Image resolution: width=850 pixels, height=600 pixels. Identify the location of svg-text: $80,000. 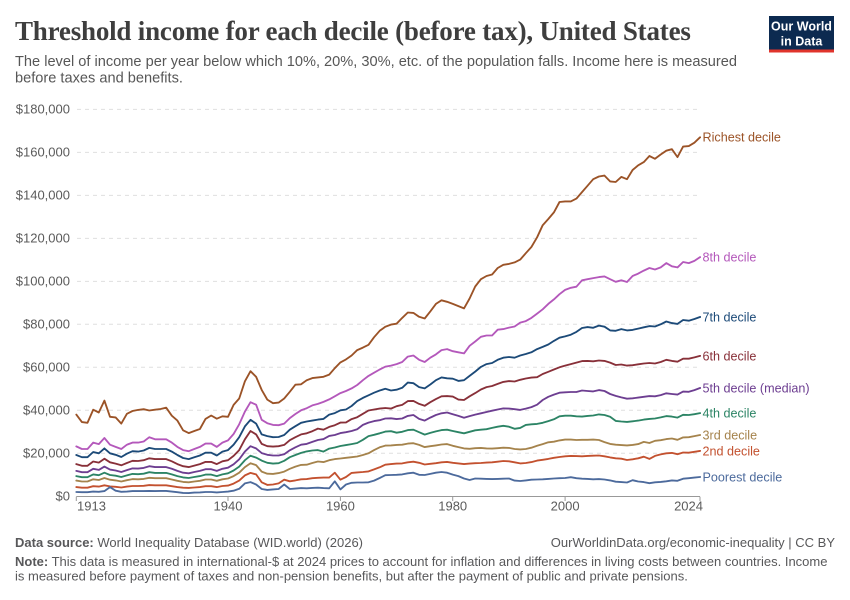
(46, 324).